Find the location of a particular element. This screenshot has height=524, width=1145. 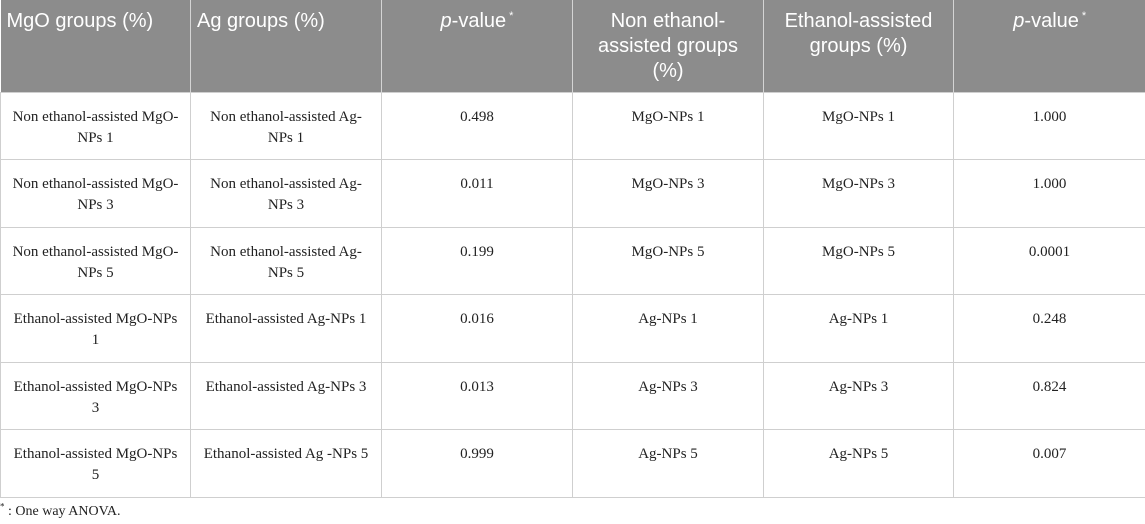

cell-ag-group: Non ethanol-assisted Ag-NPs 3 is located at coordinates (286, 193).